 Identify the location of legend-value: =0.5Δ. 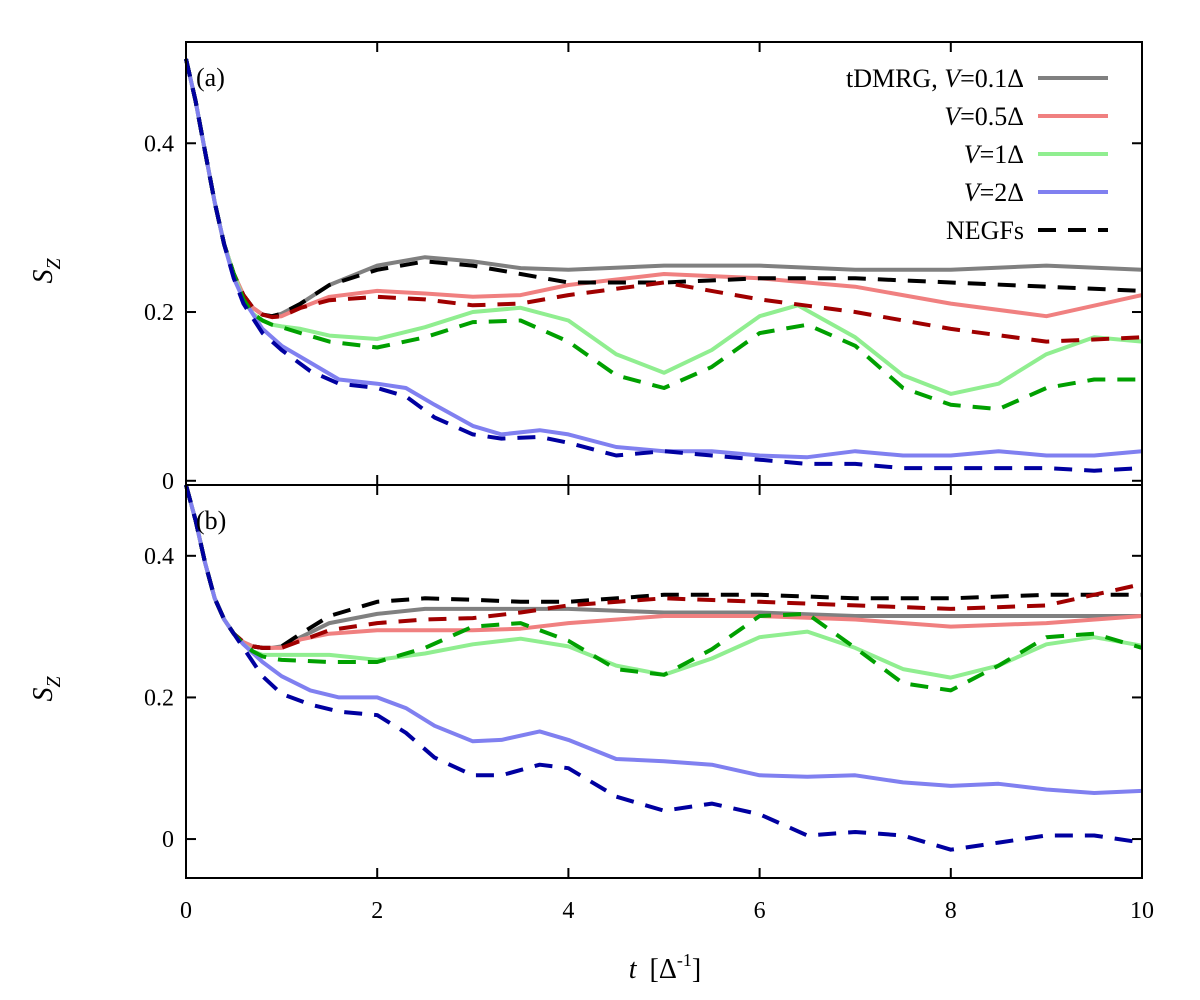
(992, 116).